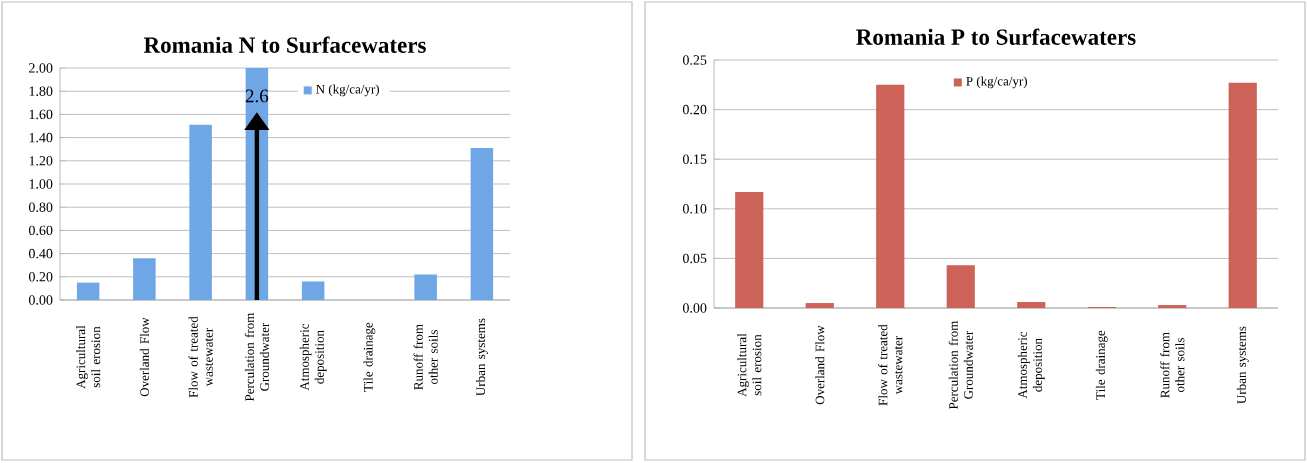 This screenshot has height=463, width=1308. Describe the element at coordinates (257, 96) in the screenshot. I see `annotation: 2.6` at that location.